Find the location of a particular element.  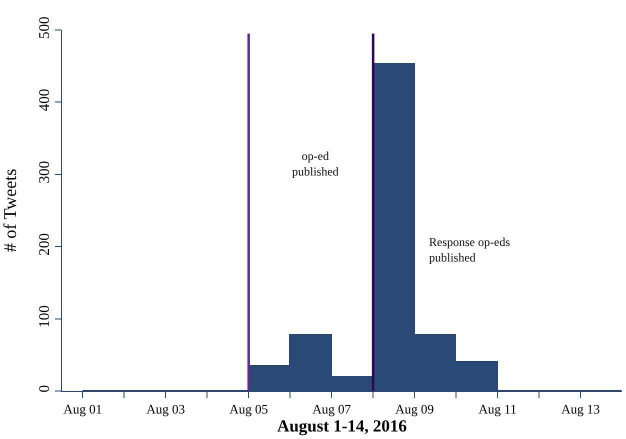

annotation: op-ed published is located at coordinates (315, 164).